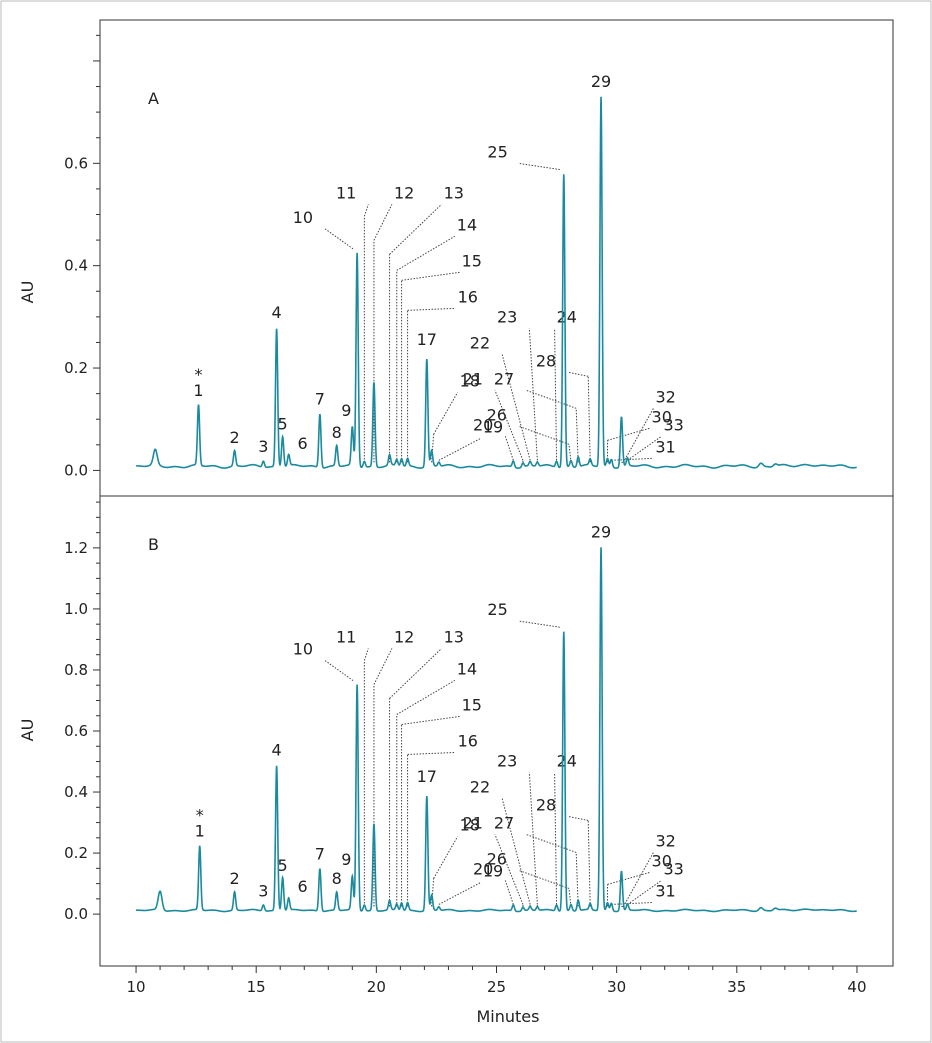 Image resolution: width=932 pixels, height=1043 pixels. Describe the element at coordinates (82, 256) in the screenshot. I see `panel-a-y-ticks: 0.0 0.2 0.4 0.6` at that location.